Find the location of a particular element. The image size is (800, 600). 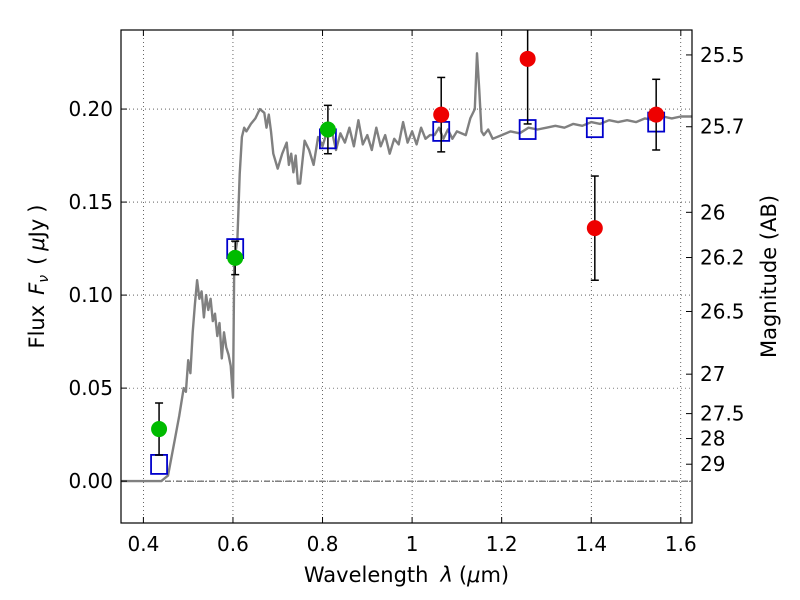

y2-tick-label: 28 is located at coordinates (712, 439).